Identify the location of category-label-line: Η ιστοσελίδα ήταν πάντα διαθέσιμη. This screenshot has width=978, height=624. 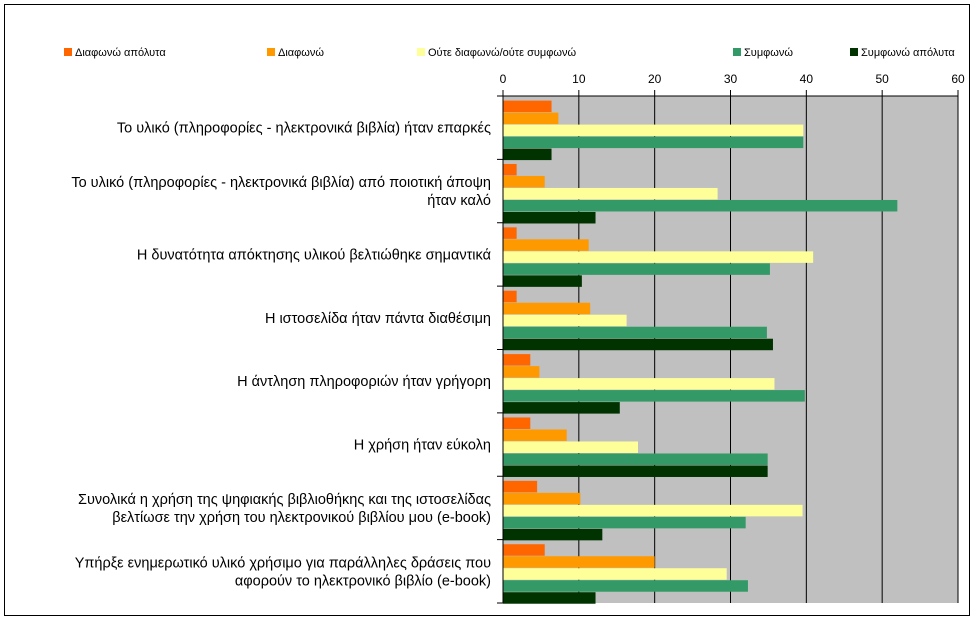
(378, 319).